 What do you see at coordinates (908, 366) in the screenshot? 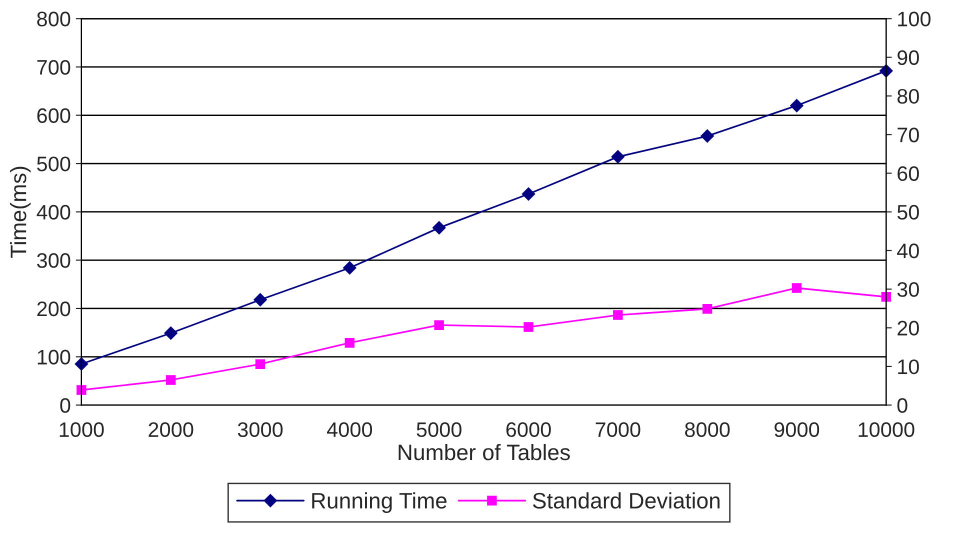
I see `y2-tick-label: 10` at bounding box center [908, 366].